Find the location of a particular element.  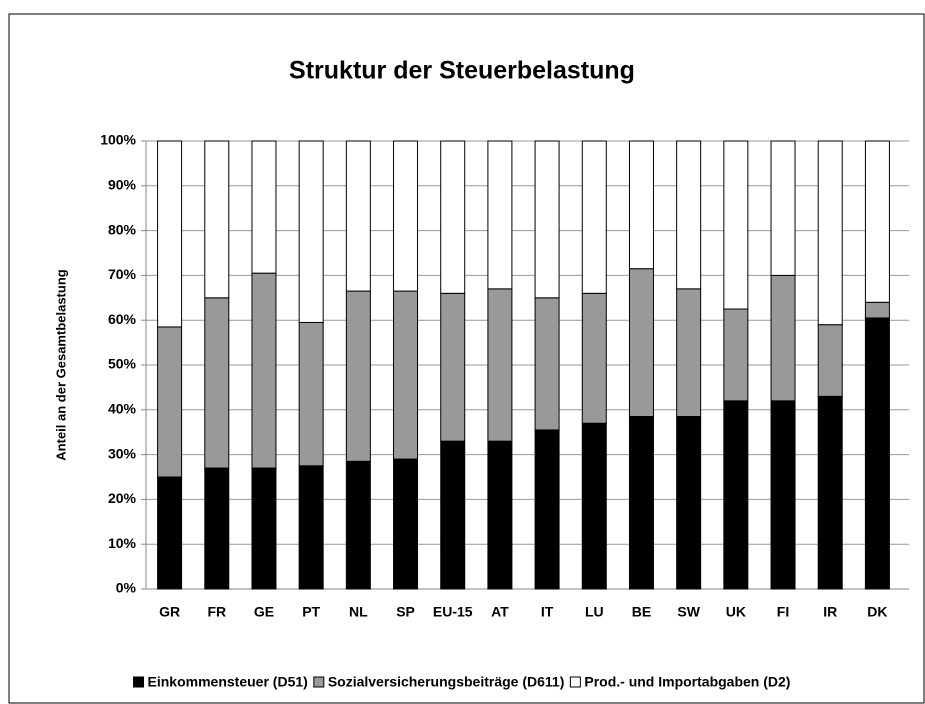

legend-label: Sozialversicherungsbeiträge (D611) is located at coordinates (446, 682).